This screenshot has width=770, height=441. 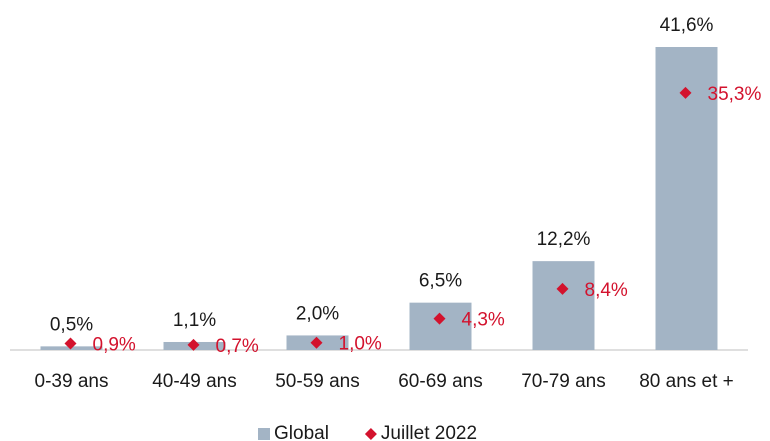 What do you see at coordinates (317, 313) in the screenshot?
I see `bar-value-label: 2,0%` at bounding box center [317, 313].